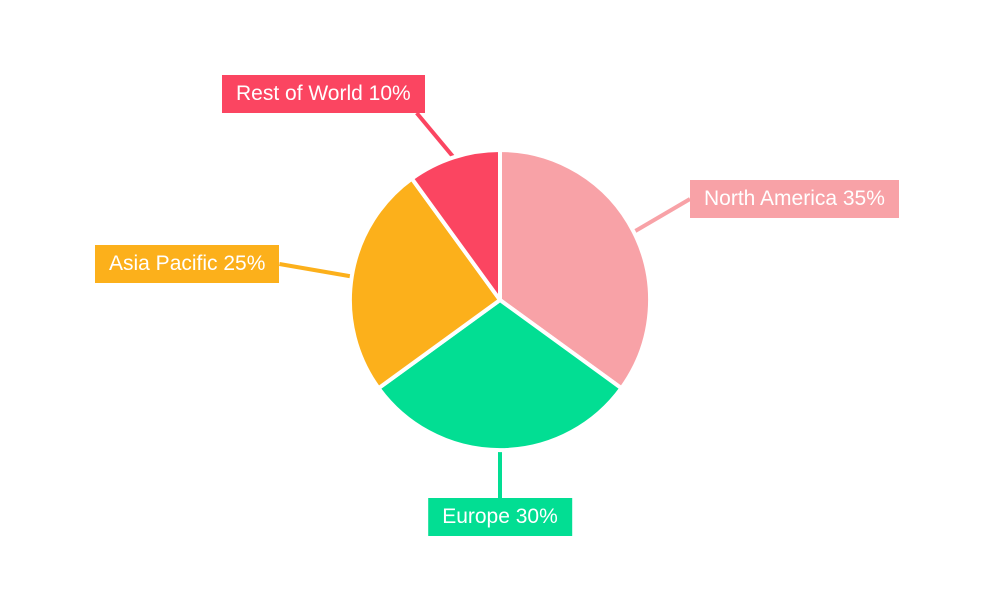 This screenshot has width=1000, height=600. I want to click on pie-leader-line-north-america, so click(662, 215).